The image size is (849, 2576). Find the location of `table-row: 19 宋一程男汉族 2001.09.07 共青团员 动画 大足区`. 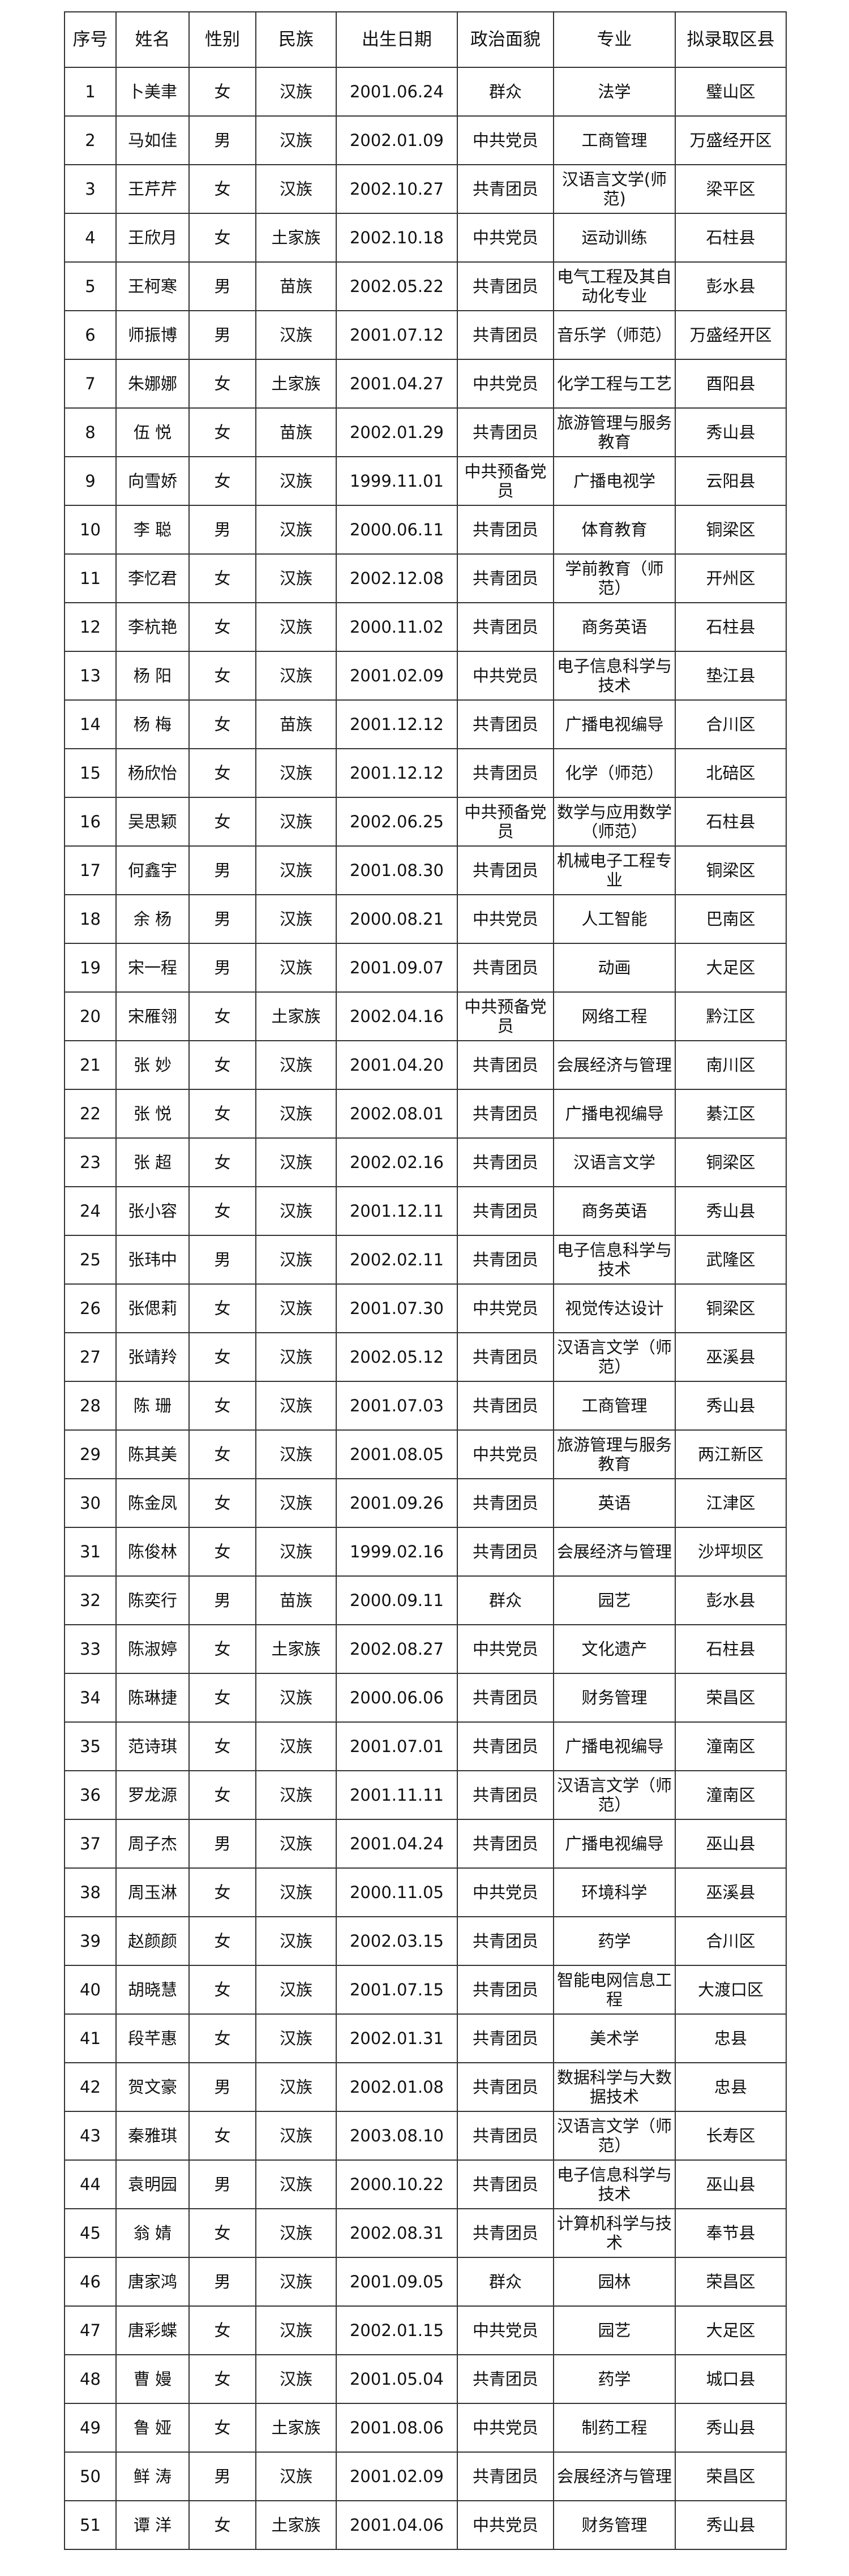

table-row: 19 宋一程男汉族 2001.09.07 共青团员 动画 大足区 is located at coordinates (425, 968).